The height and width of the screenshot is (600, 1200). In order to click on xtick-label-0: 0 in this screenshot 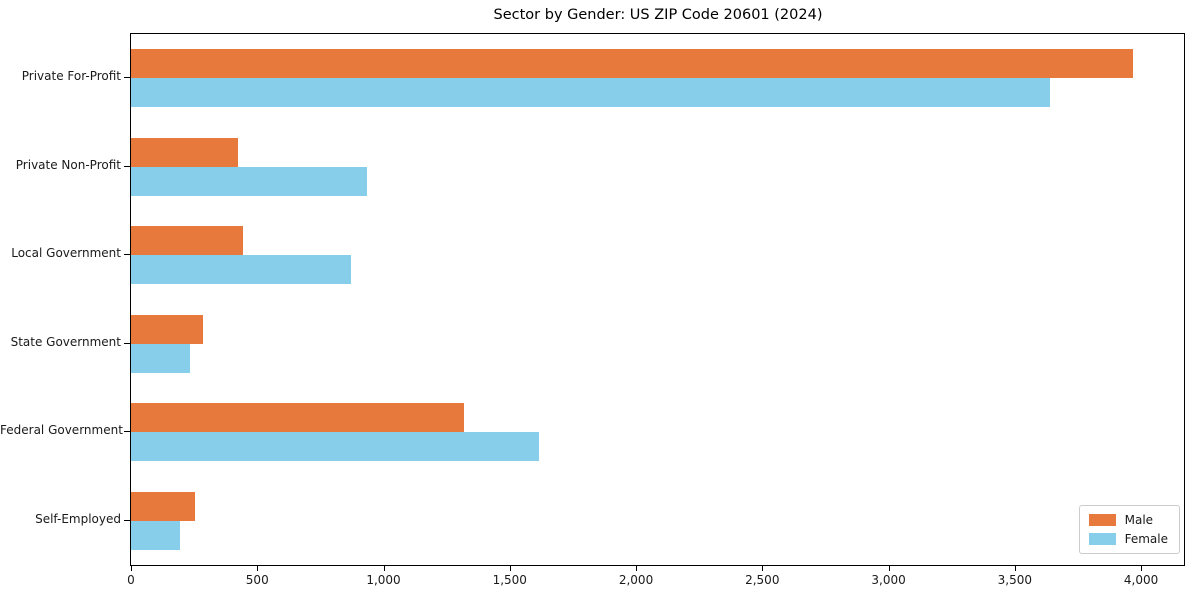, I will do `click(131, 580)`.